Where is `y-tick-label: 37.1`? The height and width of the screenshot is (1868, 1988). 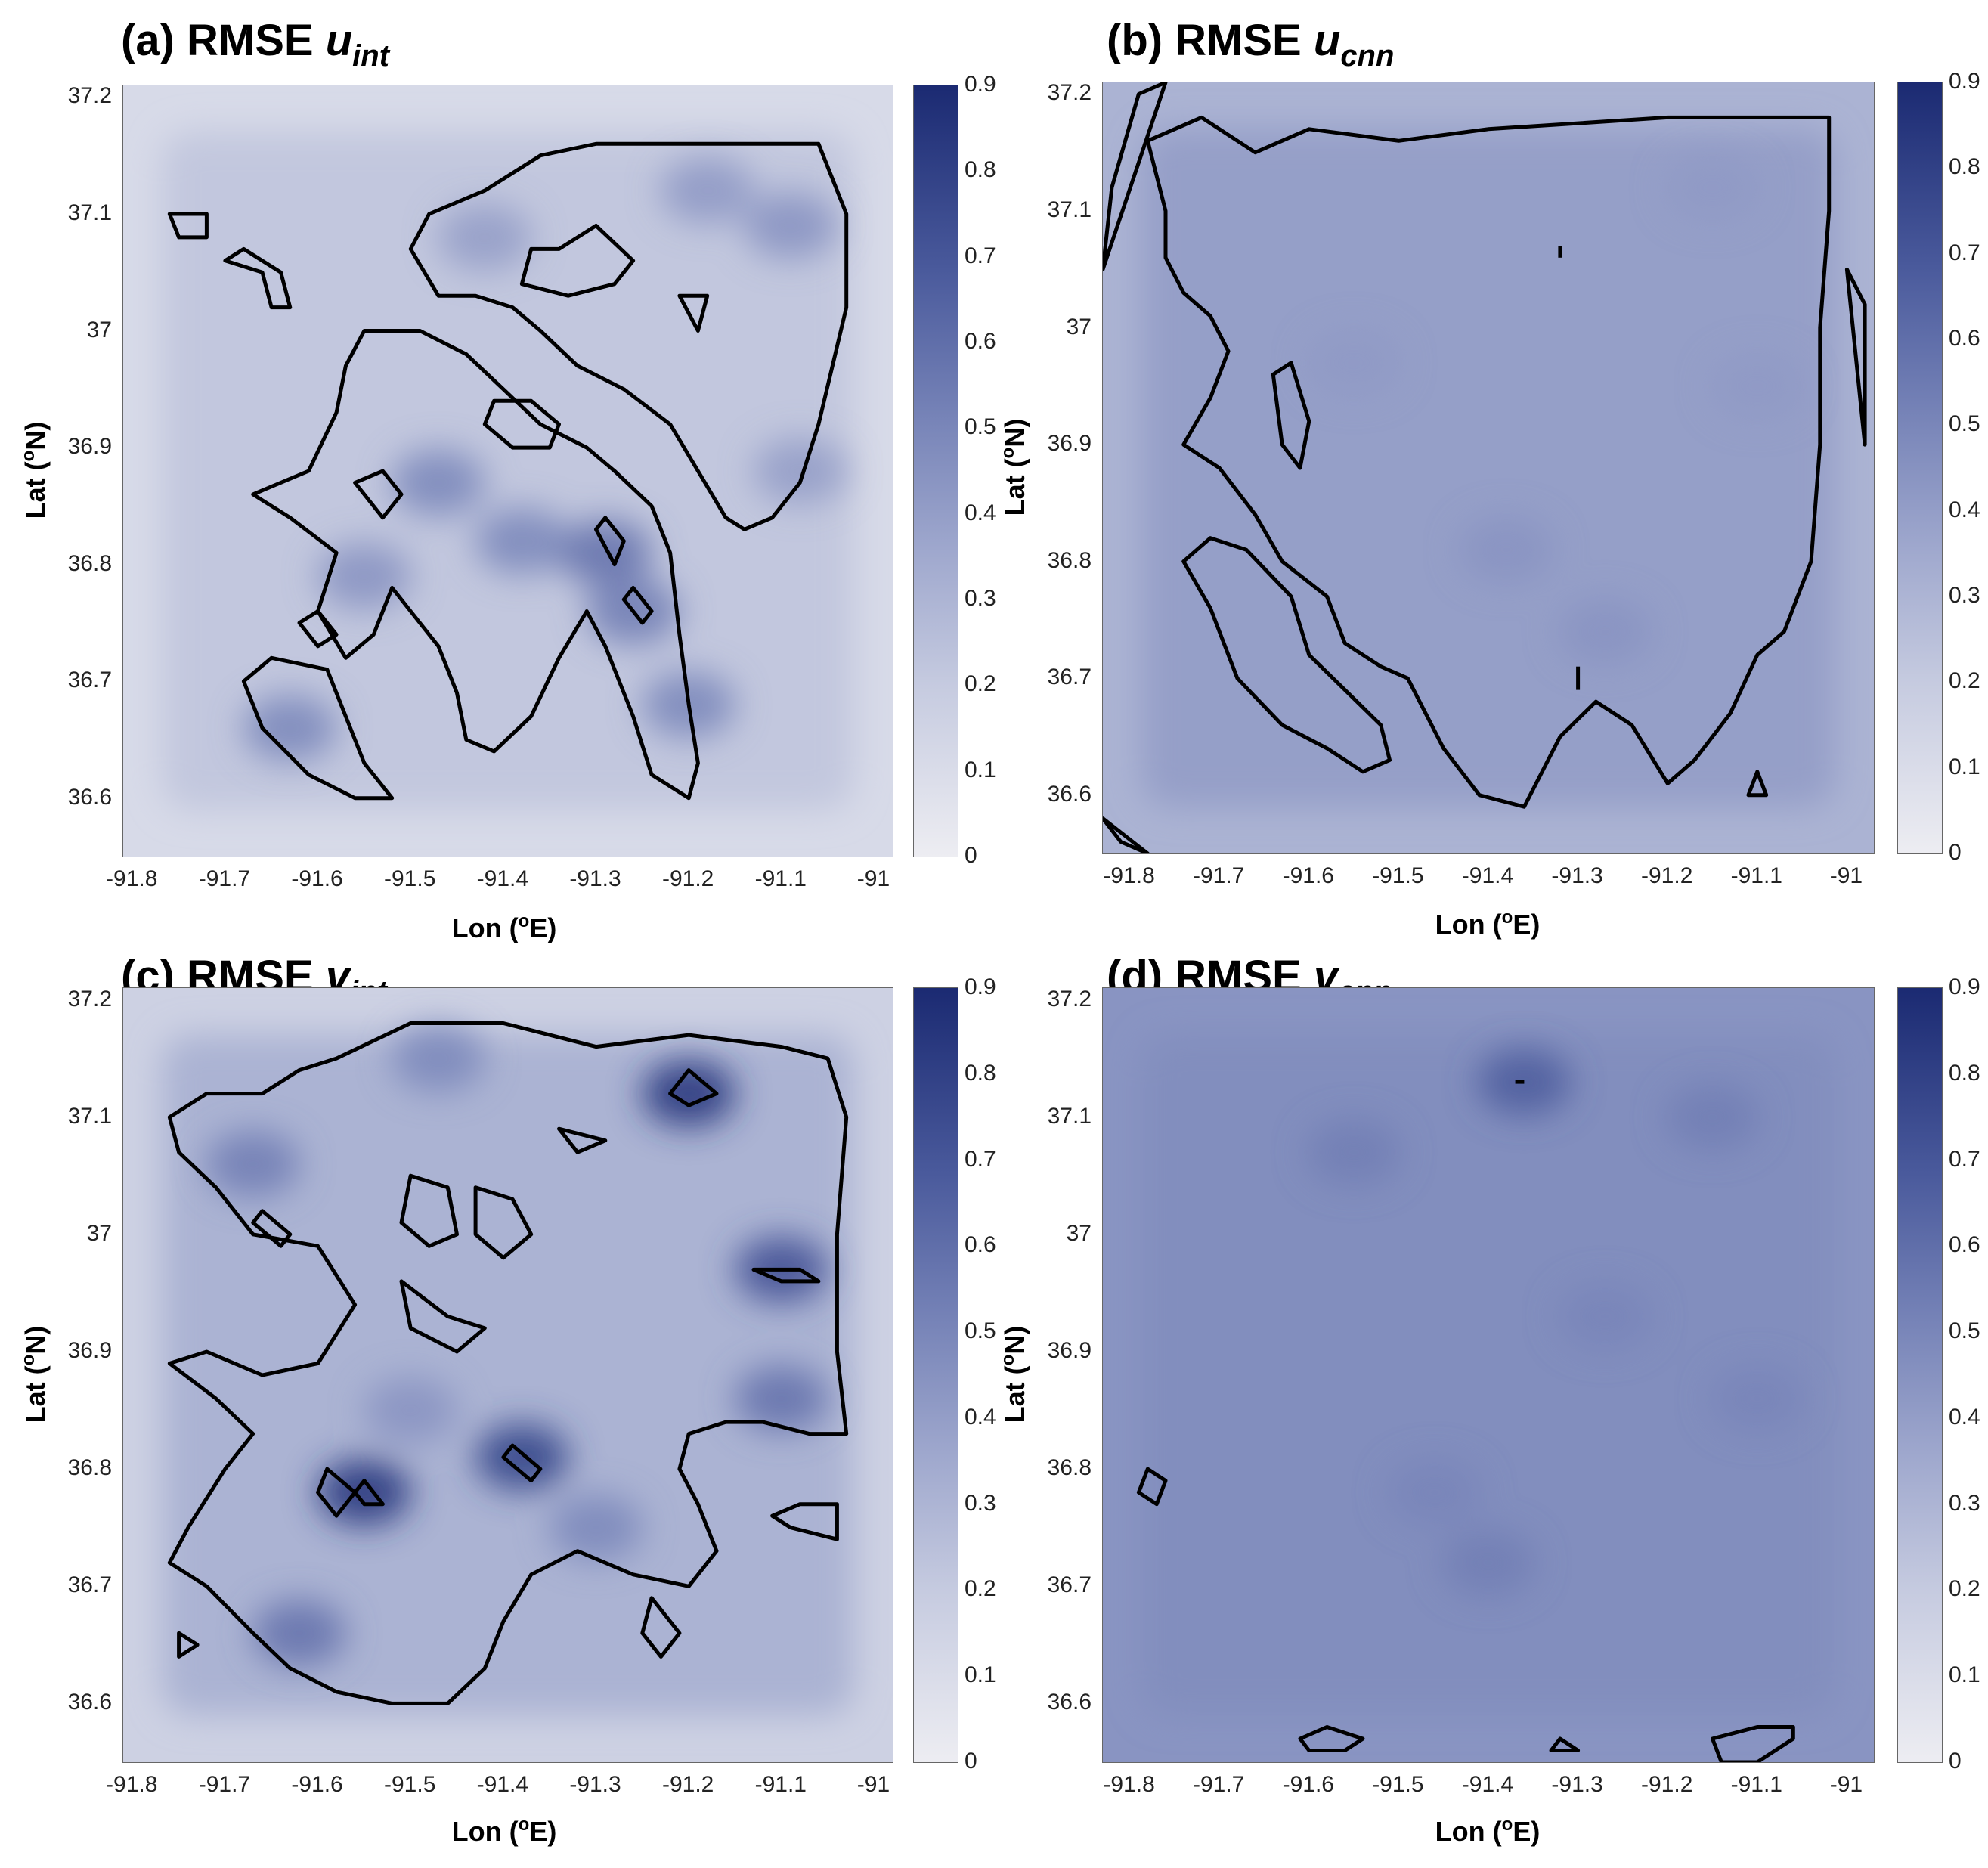 y-tick-label: 37.1 is located at coordinates (89, 212).